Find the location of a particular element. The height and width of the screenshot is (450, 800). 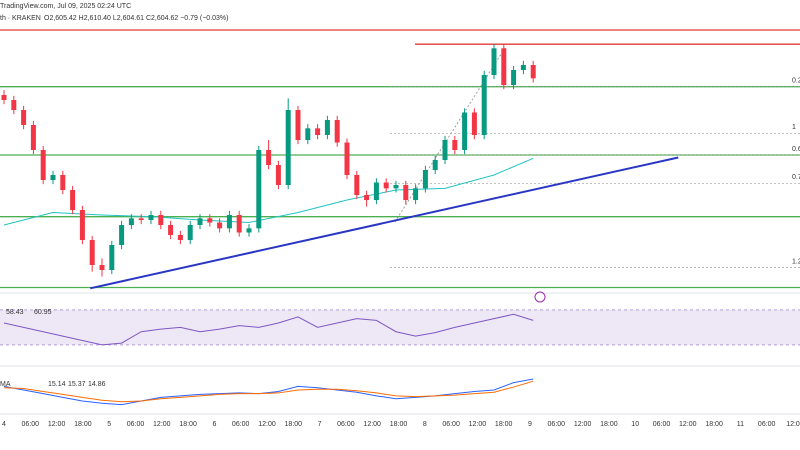

x-tick-label: 5 is located at coordinates (109, 424).